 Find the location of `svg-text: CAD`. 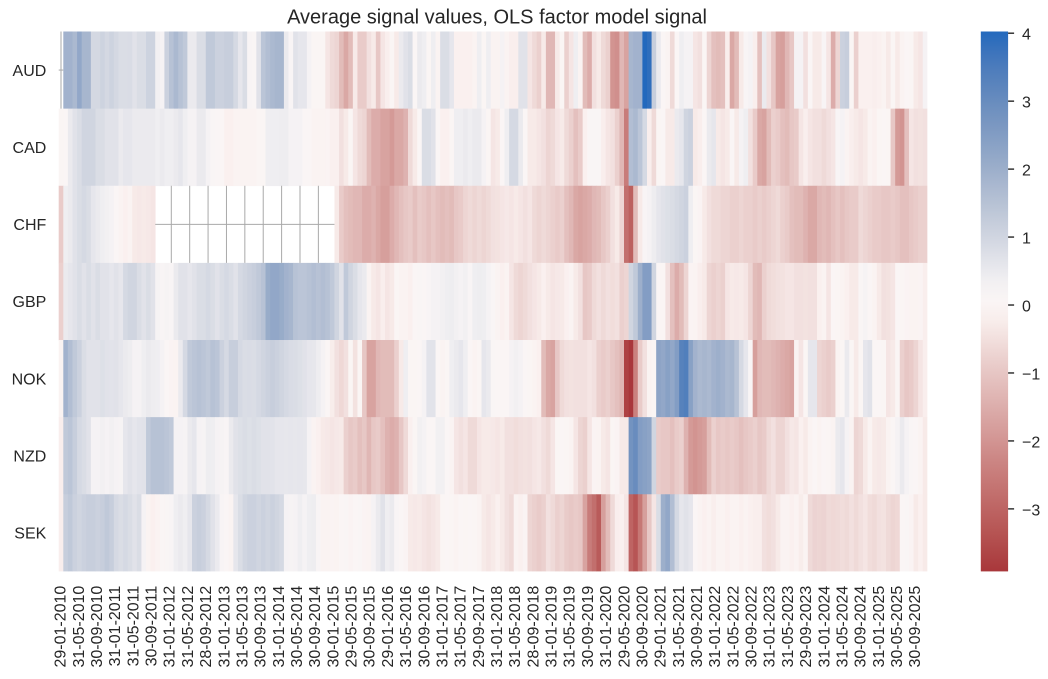

svg-text: CAD is located at coordinates (30, 148).